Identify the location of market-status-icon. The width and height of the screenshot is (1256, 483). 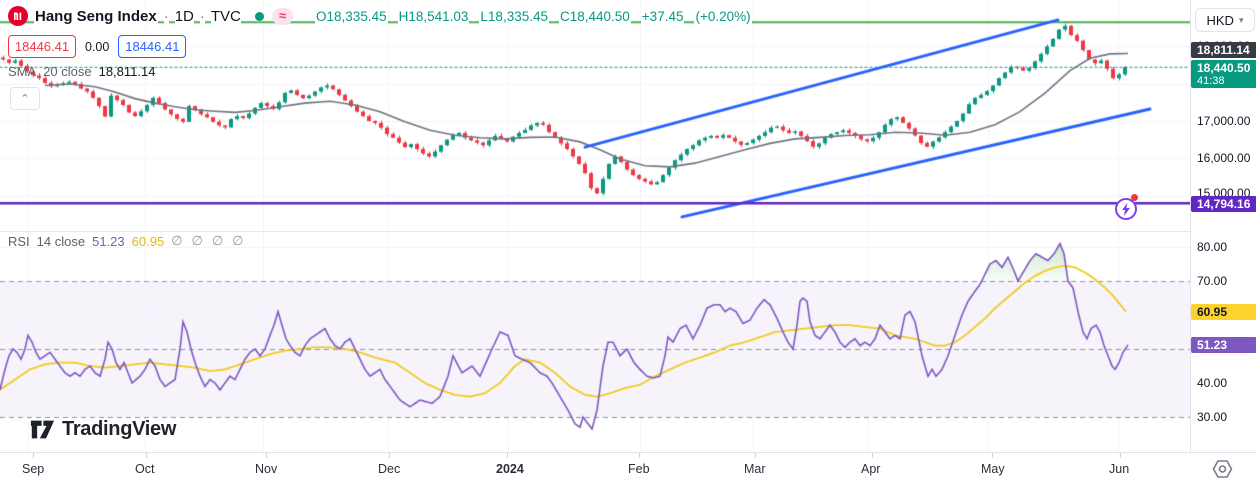
(259, 16).